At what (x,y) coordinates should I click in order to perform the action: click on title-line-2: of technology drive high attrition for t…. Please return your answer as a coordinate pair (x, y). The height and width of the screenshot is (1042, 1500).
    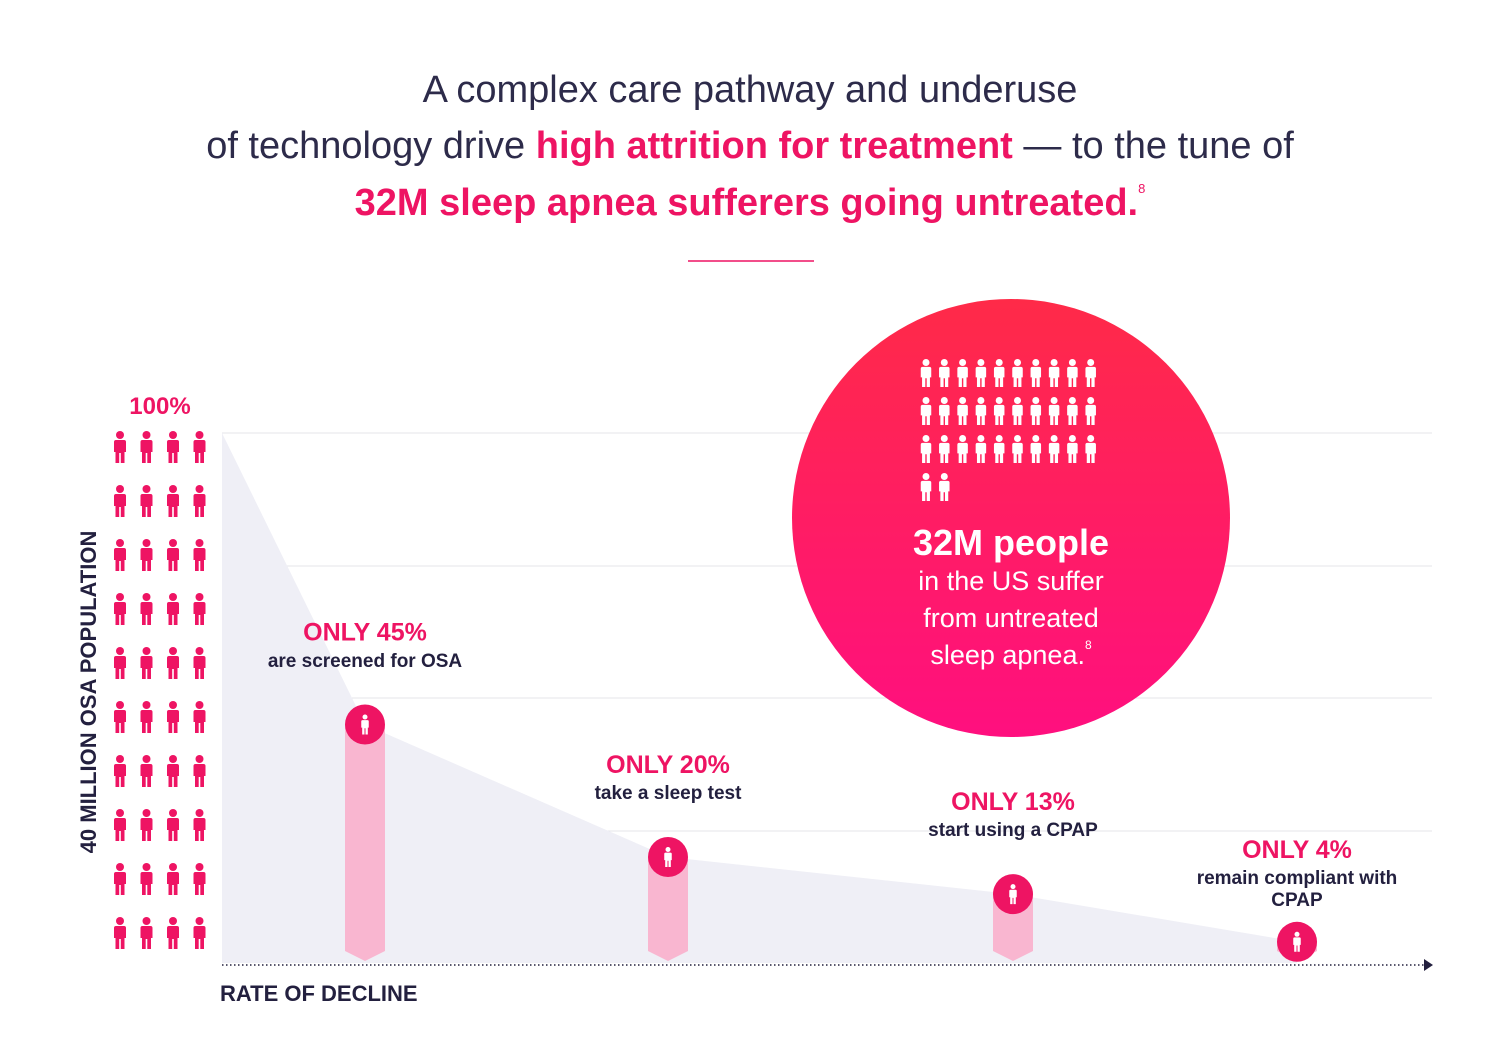
    Looking at the image, I should click on (750, 146).